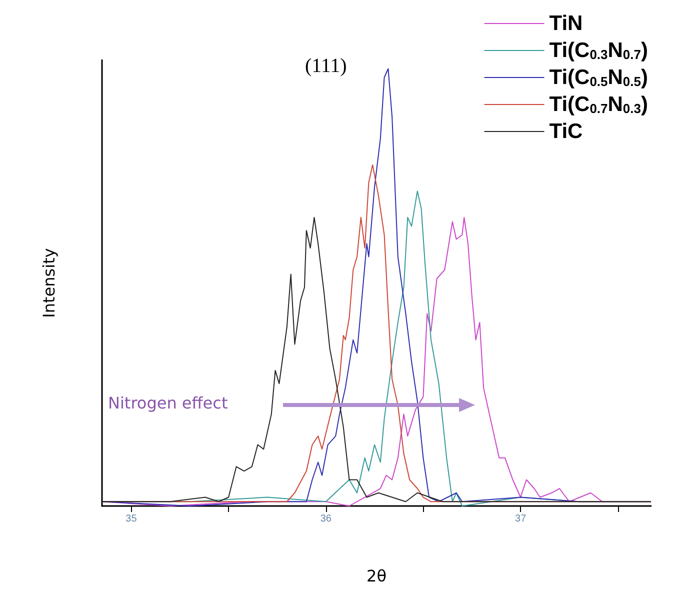  Describe the element at coordinates (598, 50) in the screenshot. I see `legend-label: Ti(C0.3N0.7)` at that location.